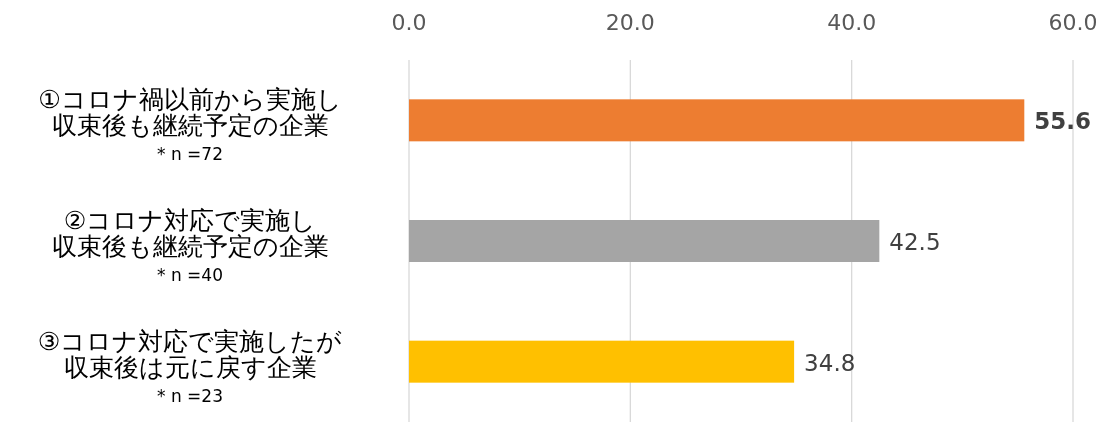  Describe the element at coordinates (1072, 22) in the screenshot. I see `x-tick-label: 60.0` at that location.